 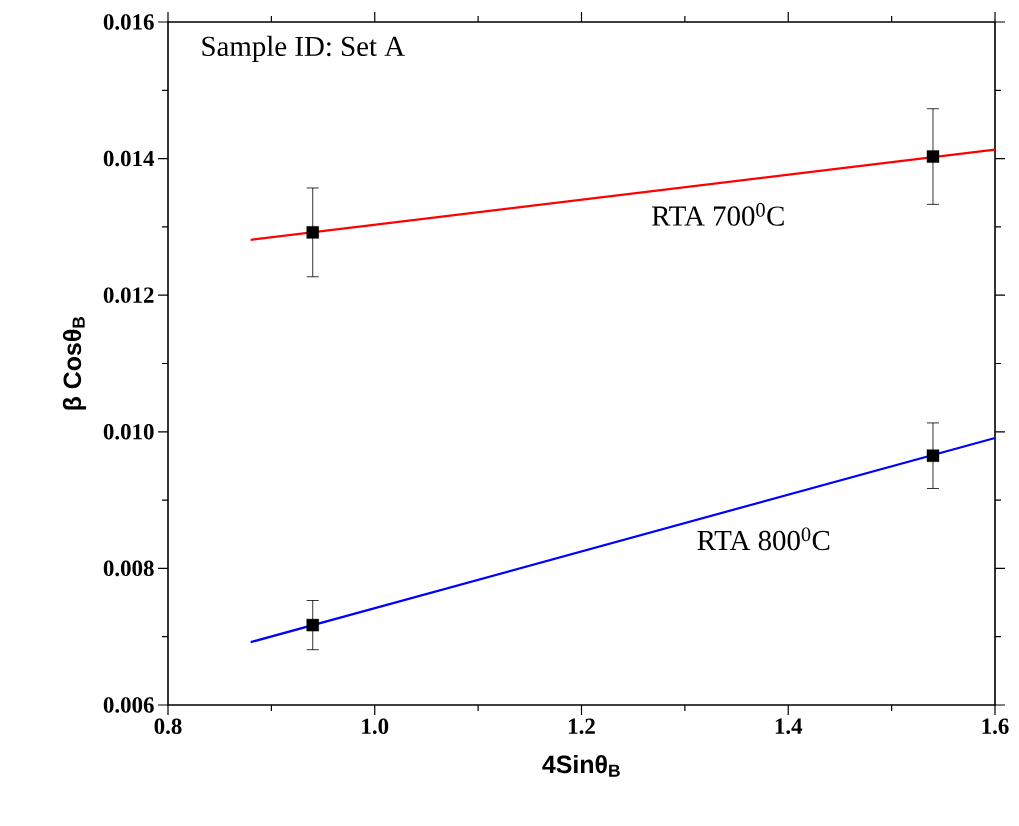 What do you see at coordinates (128, 432) in the screenshot?
I see `y-tick-label: 0.010` at bounding box center [128, 432].